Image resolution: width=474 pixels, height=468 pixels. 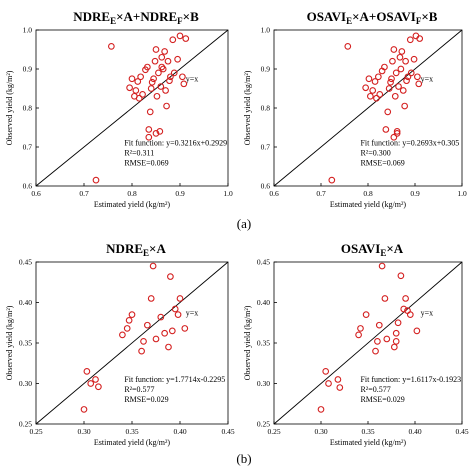 What do you see at coordinates (191, 16) in the screenshot?
I see `title-segment: ×B` at bounding box center [191, 16].